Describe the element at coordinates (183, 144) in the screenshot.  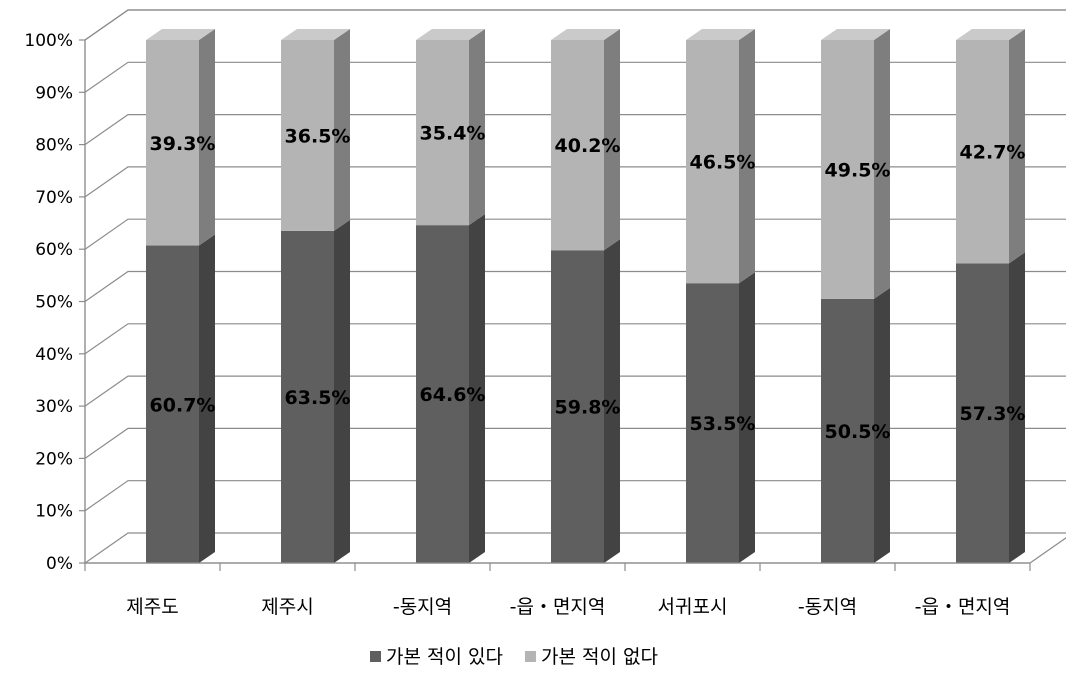
I see `data-label: 39.3%` at that location.